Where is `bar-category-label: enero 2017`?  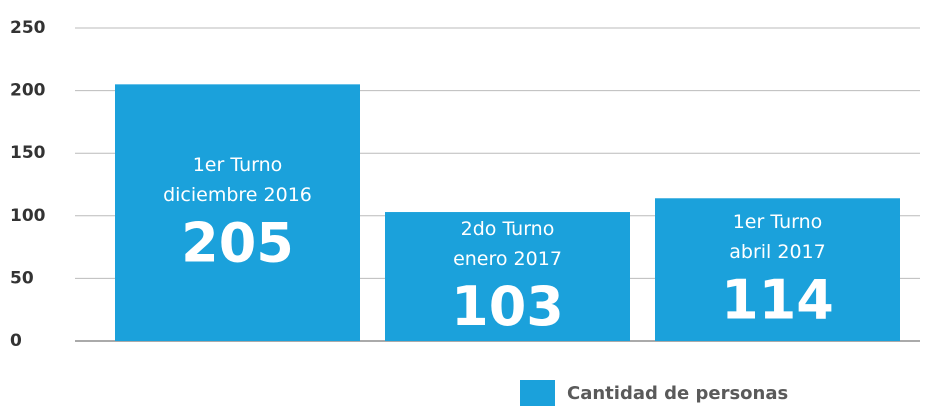
bar-category-label: enero 2017 is located at coordinates (507, 259).